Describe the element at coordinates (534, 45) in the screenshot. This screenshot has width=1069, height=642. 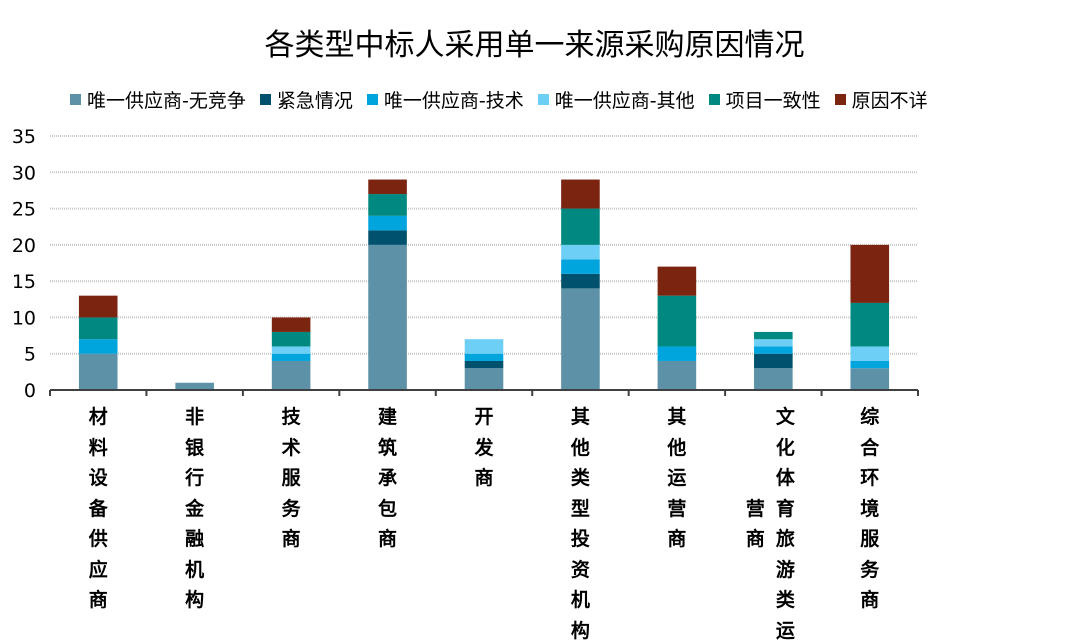
I see `chart-title: 各类型中标人采用单一来源采购原因情况` at that location.